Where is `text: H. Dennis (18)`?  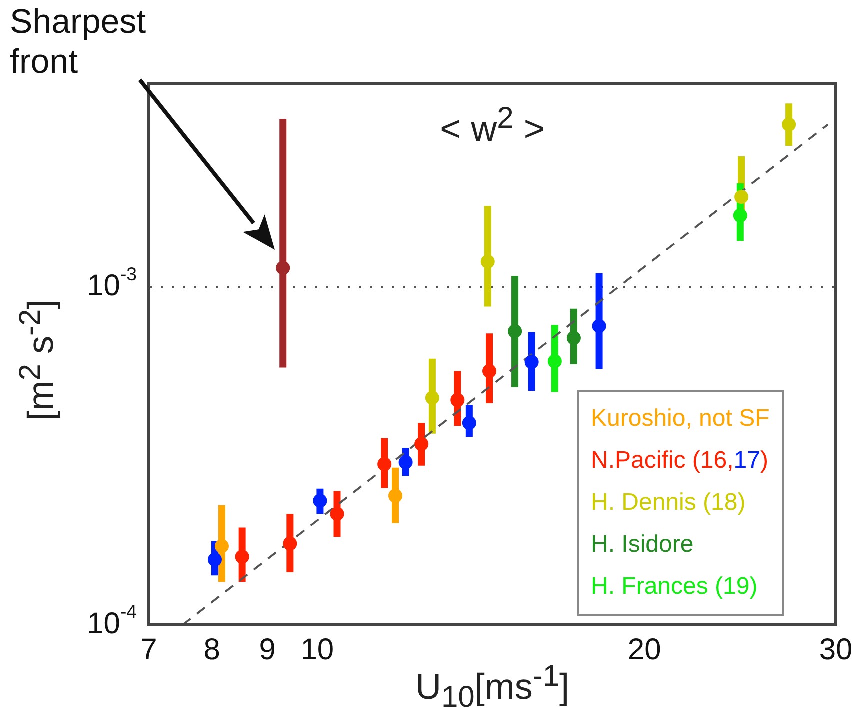 text: H. Dennis (18) is located at coordinates (668, 502).